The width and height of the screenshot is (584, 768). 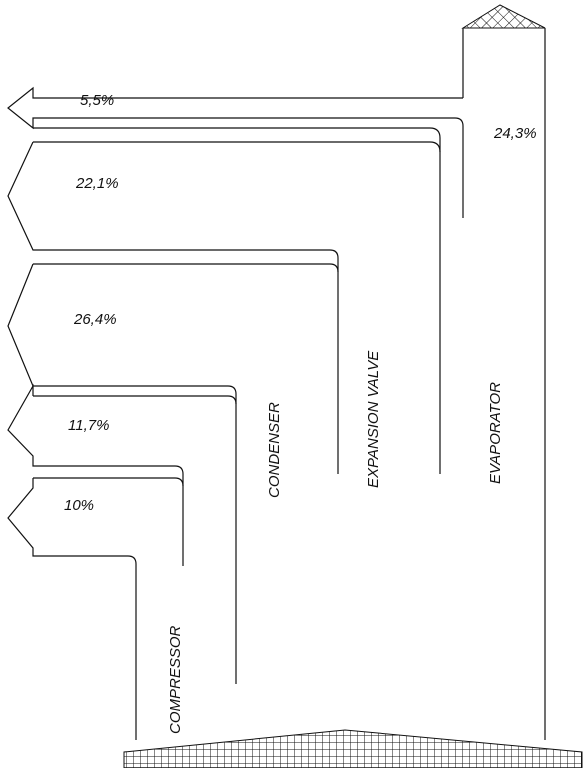 I want to click on stage-label-expansion-valve: EXPANSION VALVE, so click(x=373, y=419).